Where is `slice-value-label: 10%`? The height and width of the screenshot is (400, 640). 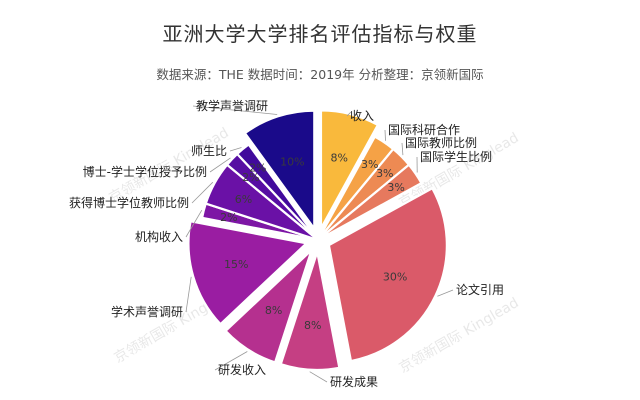
slice-value-label: 10% is located at coordinates (292, 161).